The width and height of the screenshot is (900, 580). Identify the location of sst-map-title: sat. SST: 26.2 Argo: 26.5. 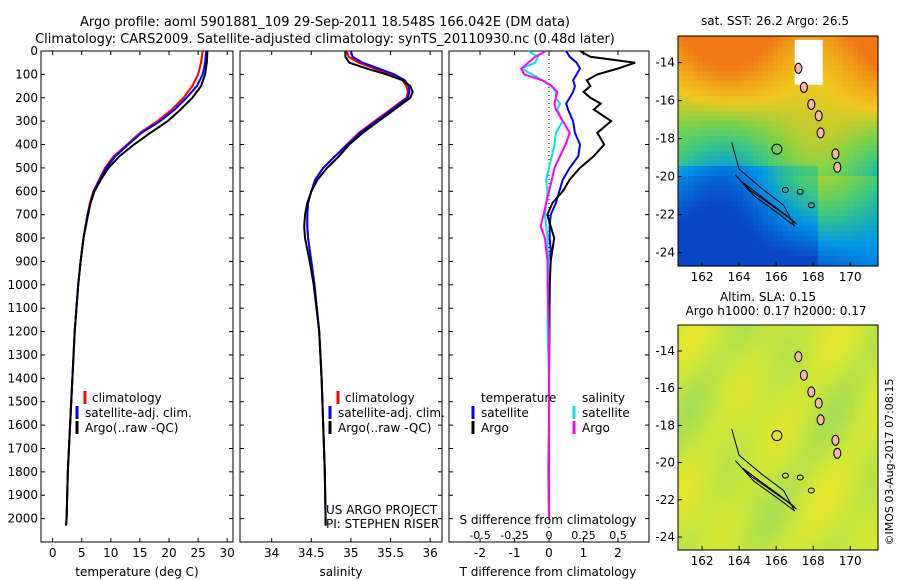
(775, 21).